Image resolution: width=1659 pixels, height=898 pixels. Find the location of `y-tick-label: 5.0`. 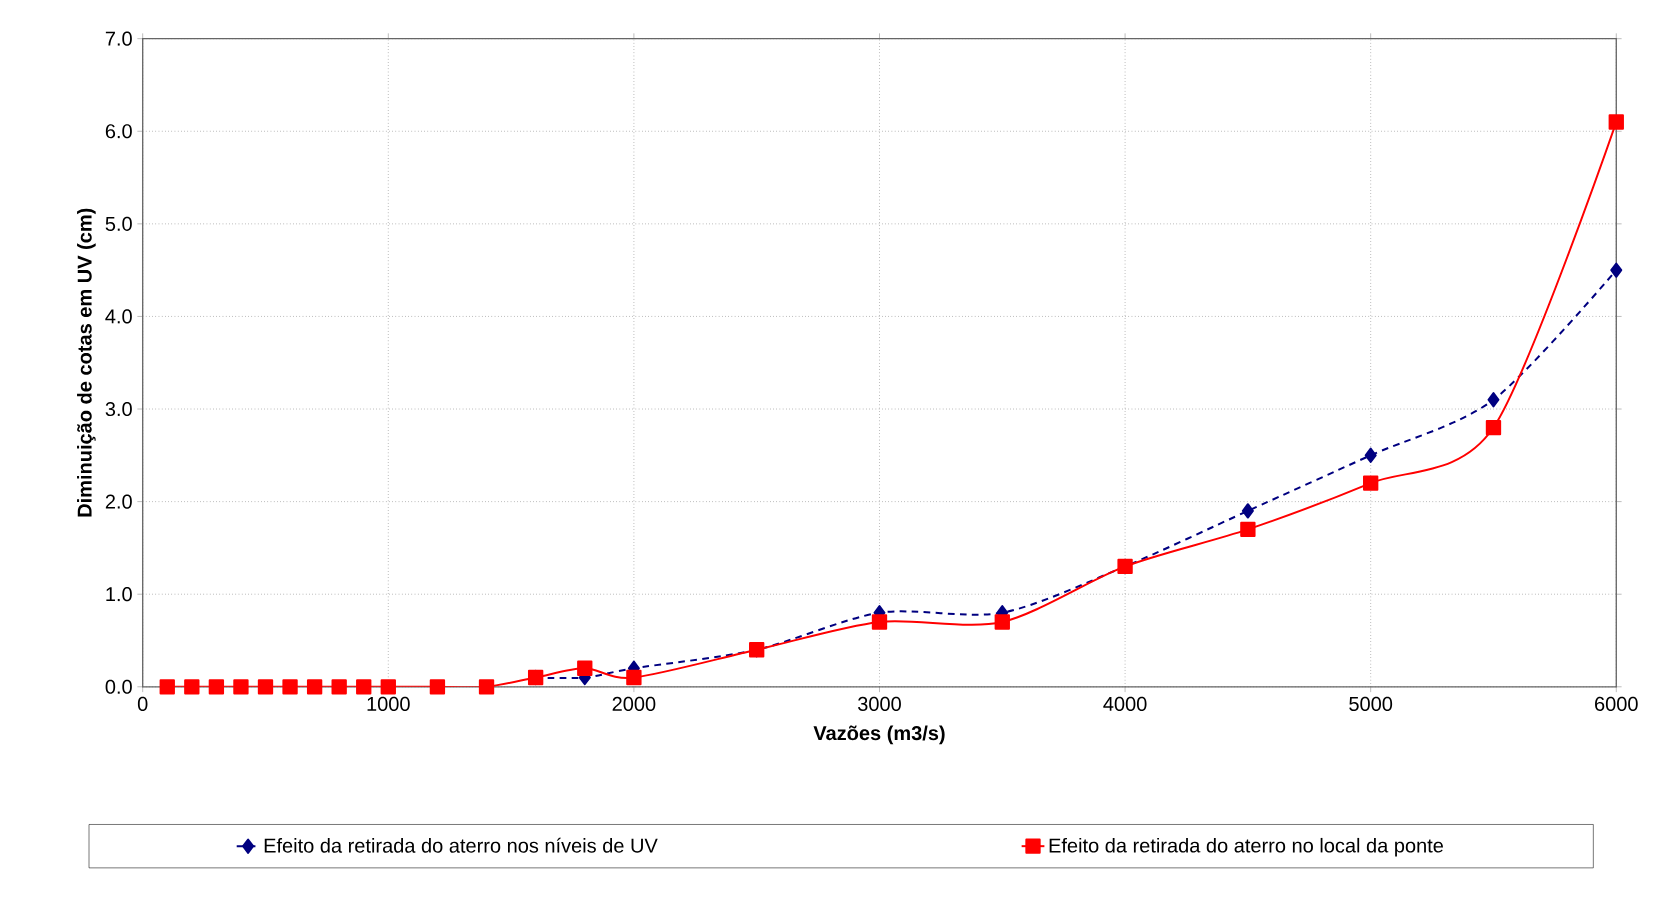

y-tick-label: 5.0 is located at coordinates (118, 223).